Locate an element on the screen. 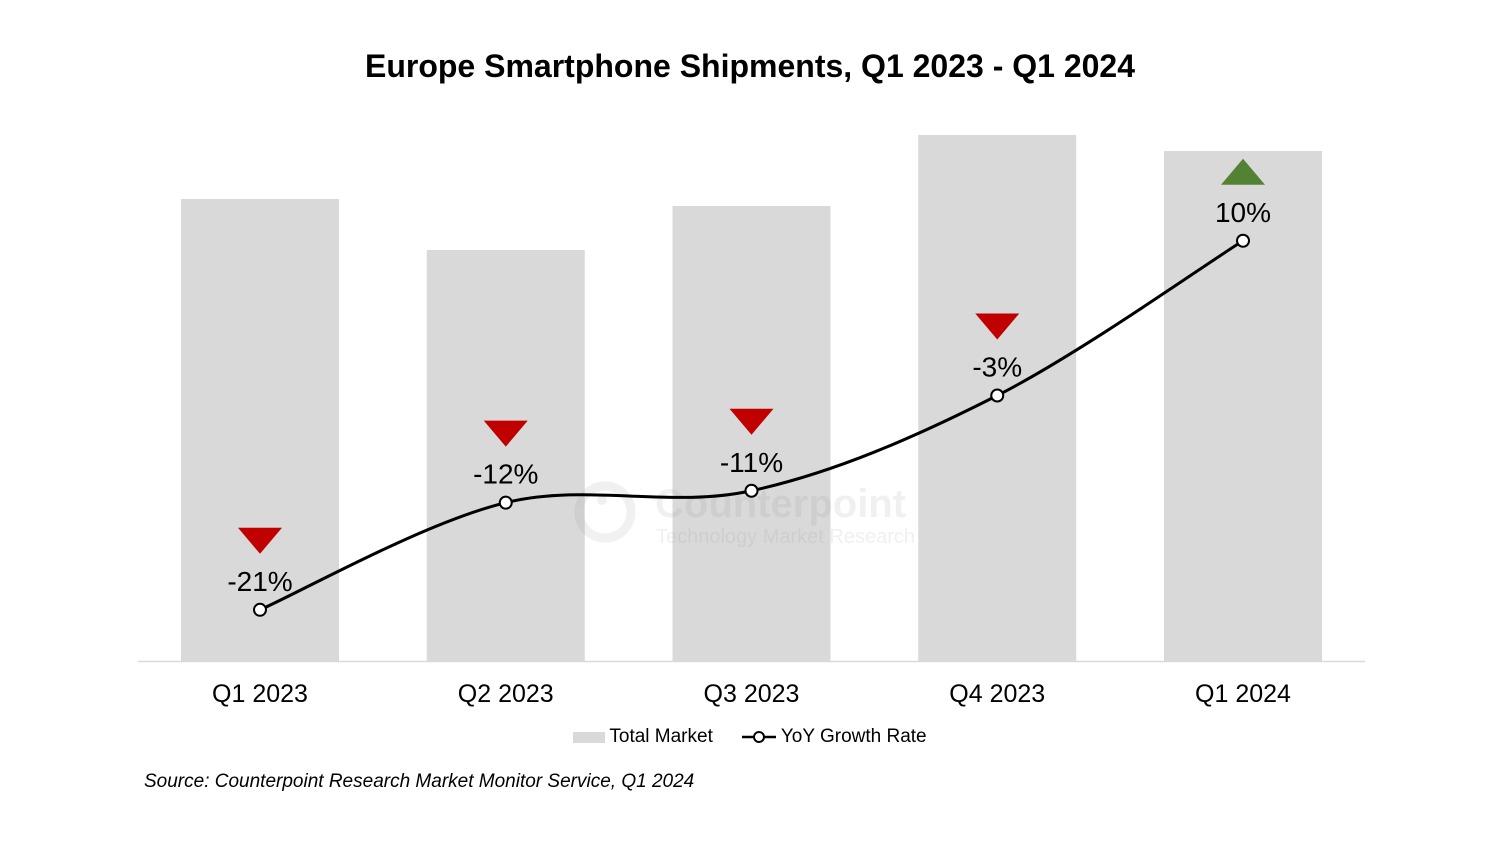 The height and width of the screenshot is (843, 1500). growth-data-label: -21% is located at coordinates (259, 581).